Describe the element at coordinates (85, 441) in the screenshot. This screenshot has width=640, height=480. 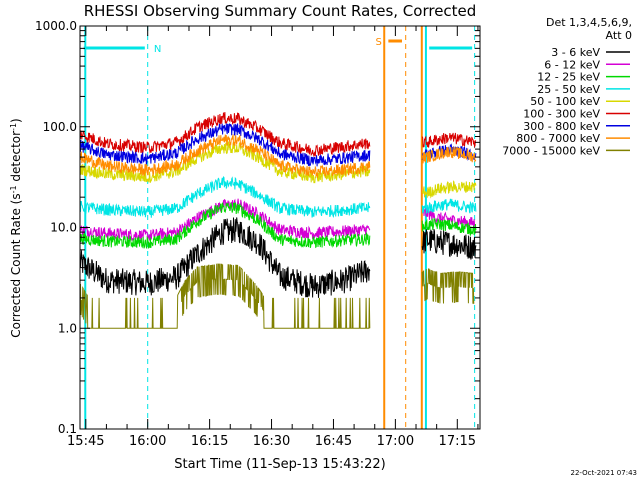
I see `x-tick-label-0: 15:45` at that location.